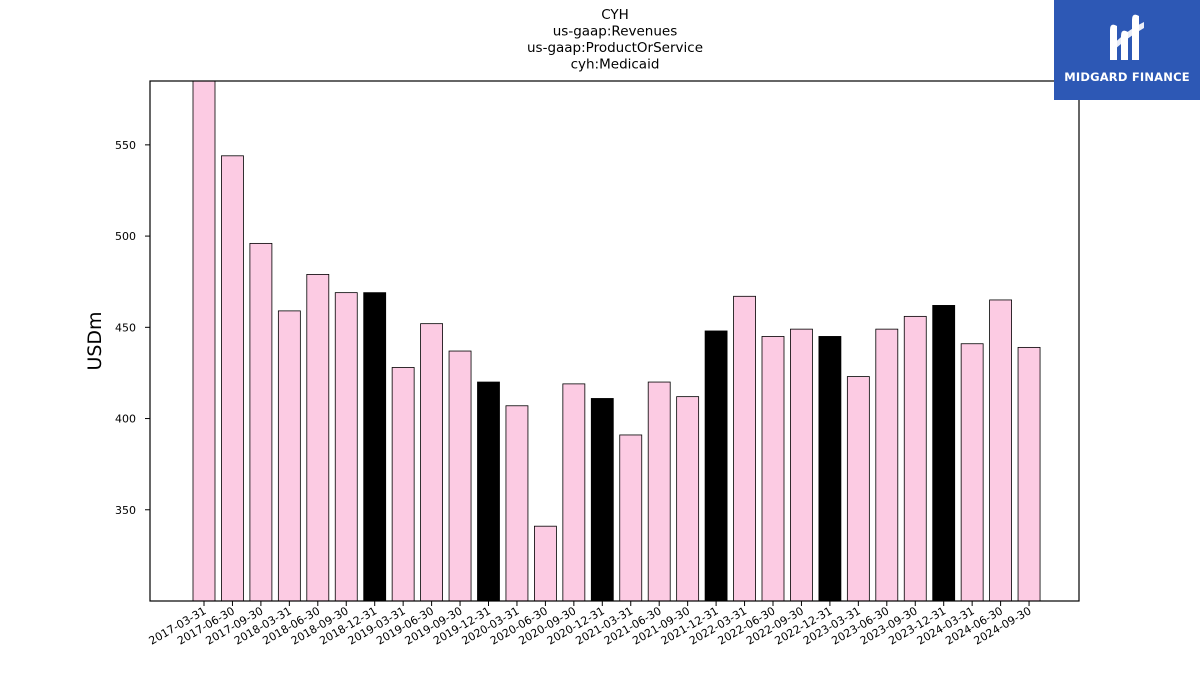 This screenshot has height=675, width=1200. I want to click on chart-title-line: CYH, so click(615, 15).